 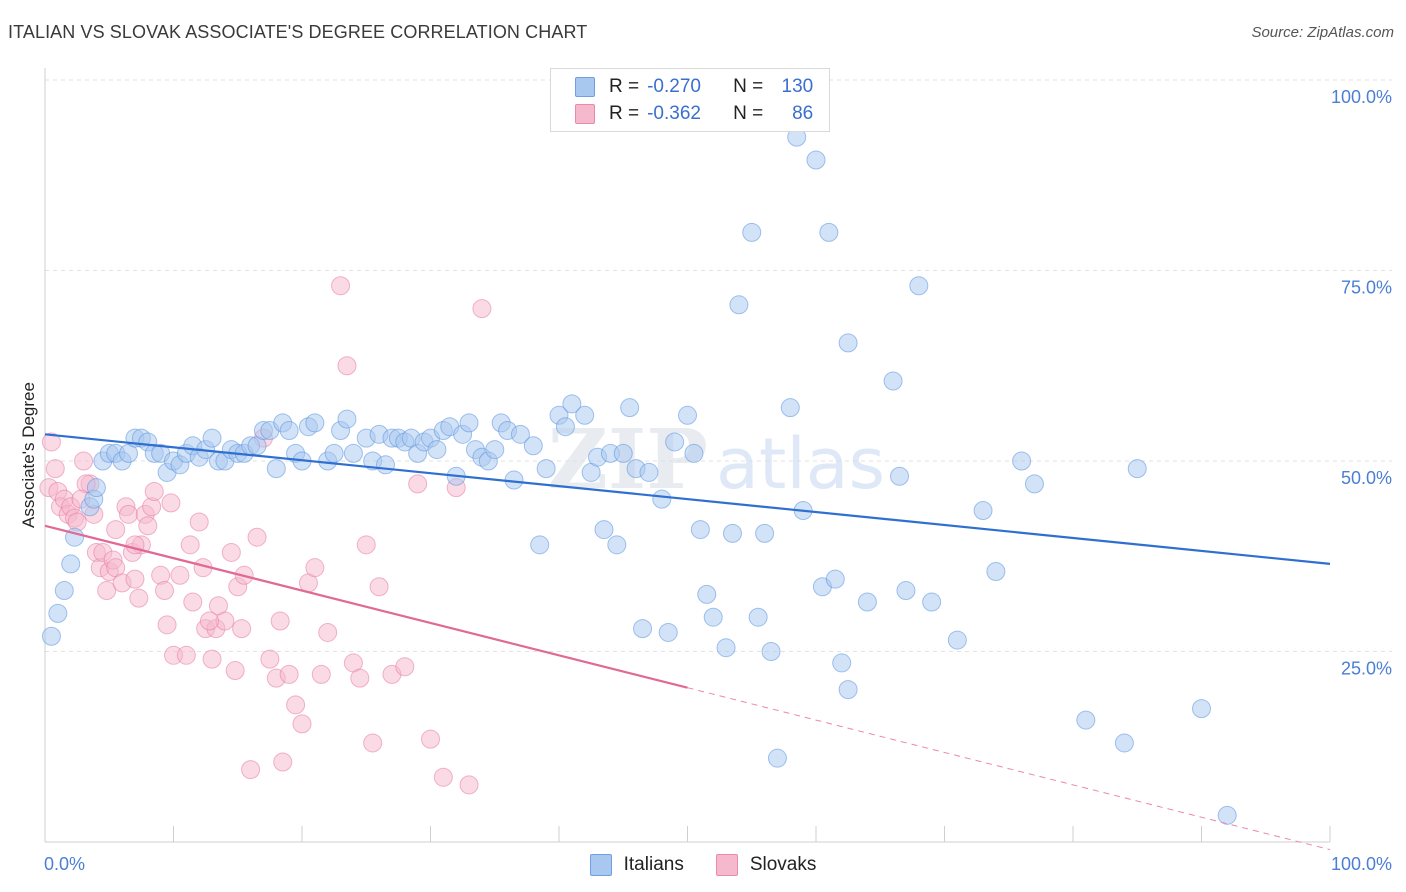 I want to click on y-tick-label: 75.0%, so click(x=1366, y=288).